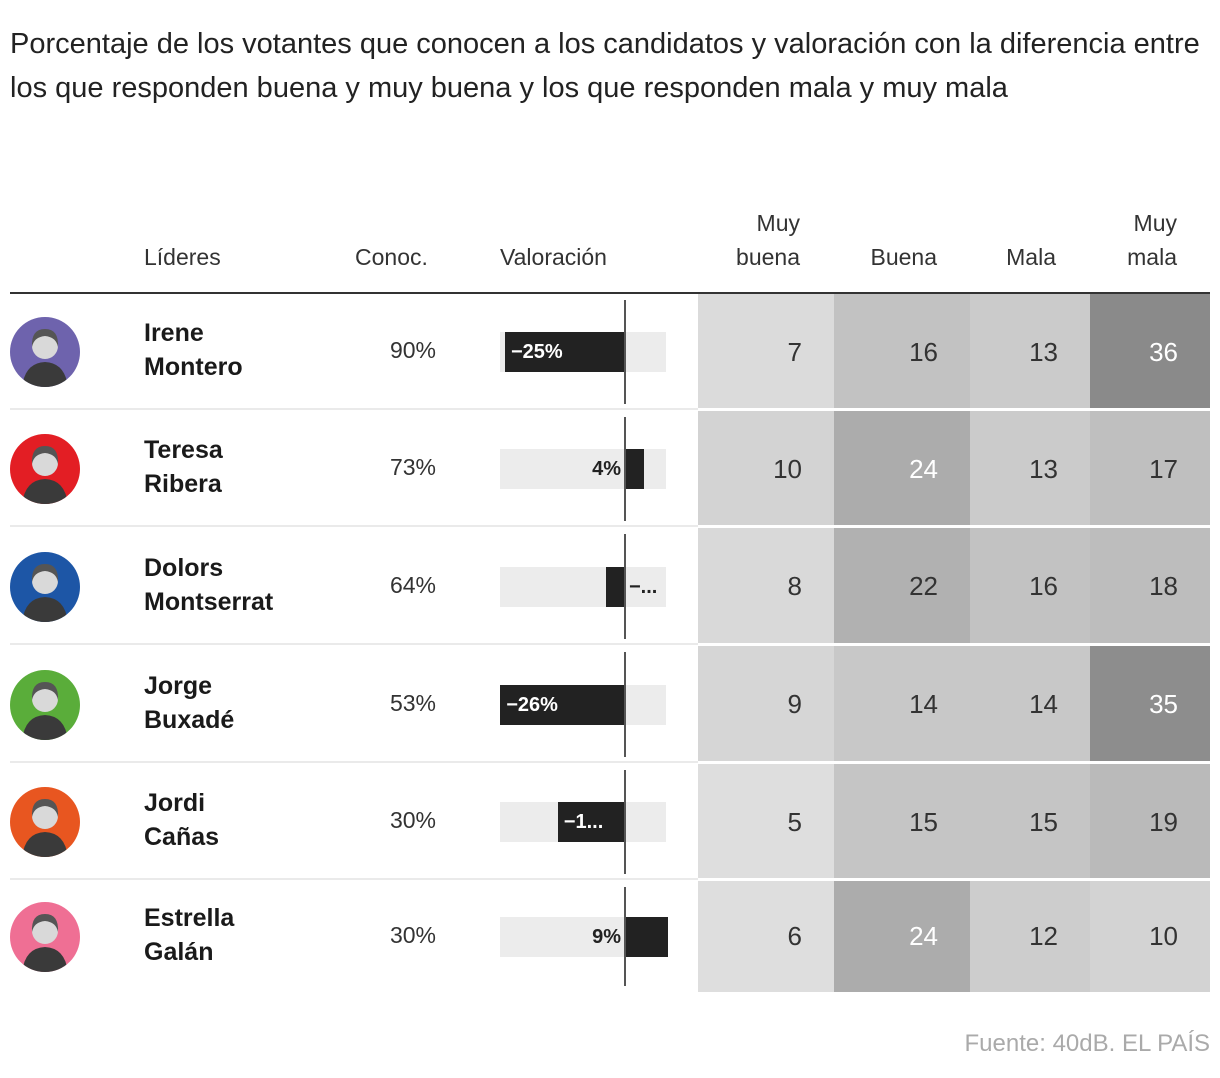 The width and height of the screenshot is (1220, 1078). I want to click on cell-muy-buena: 6, so click(766, 936).